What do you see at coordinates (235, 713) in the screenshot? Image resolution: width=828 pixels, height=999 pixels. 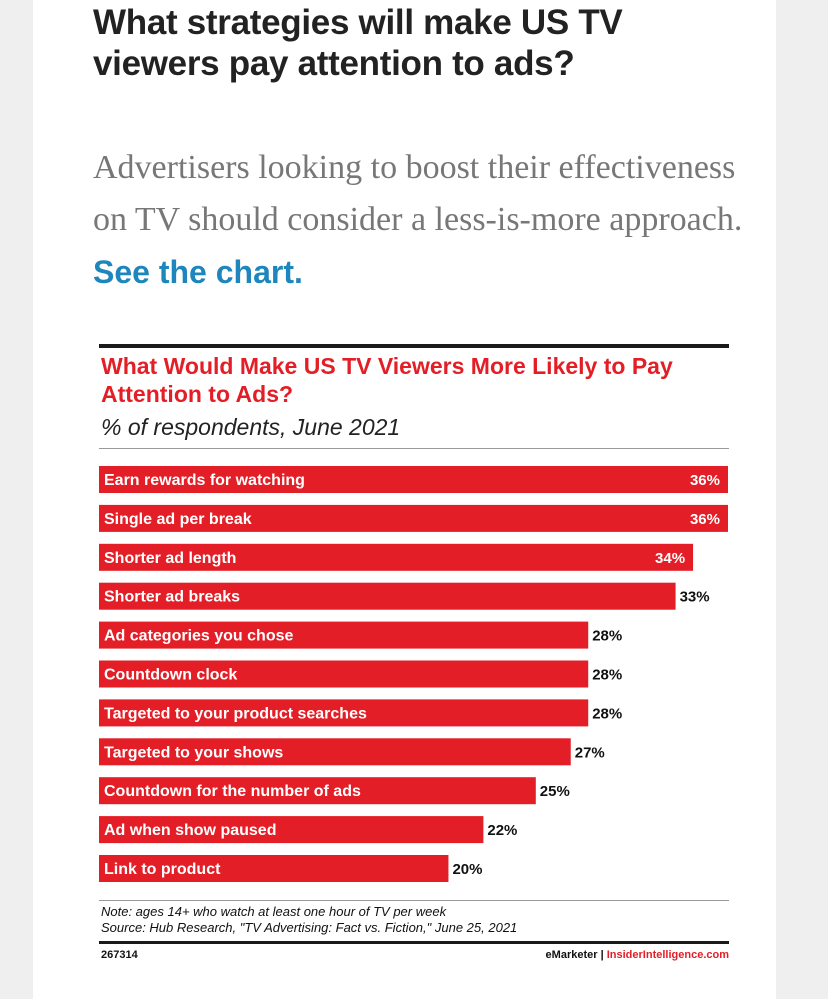 I see `bar-category-label: Targeted to your product searches` at bounding box center [235, 713].